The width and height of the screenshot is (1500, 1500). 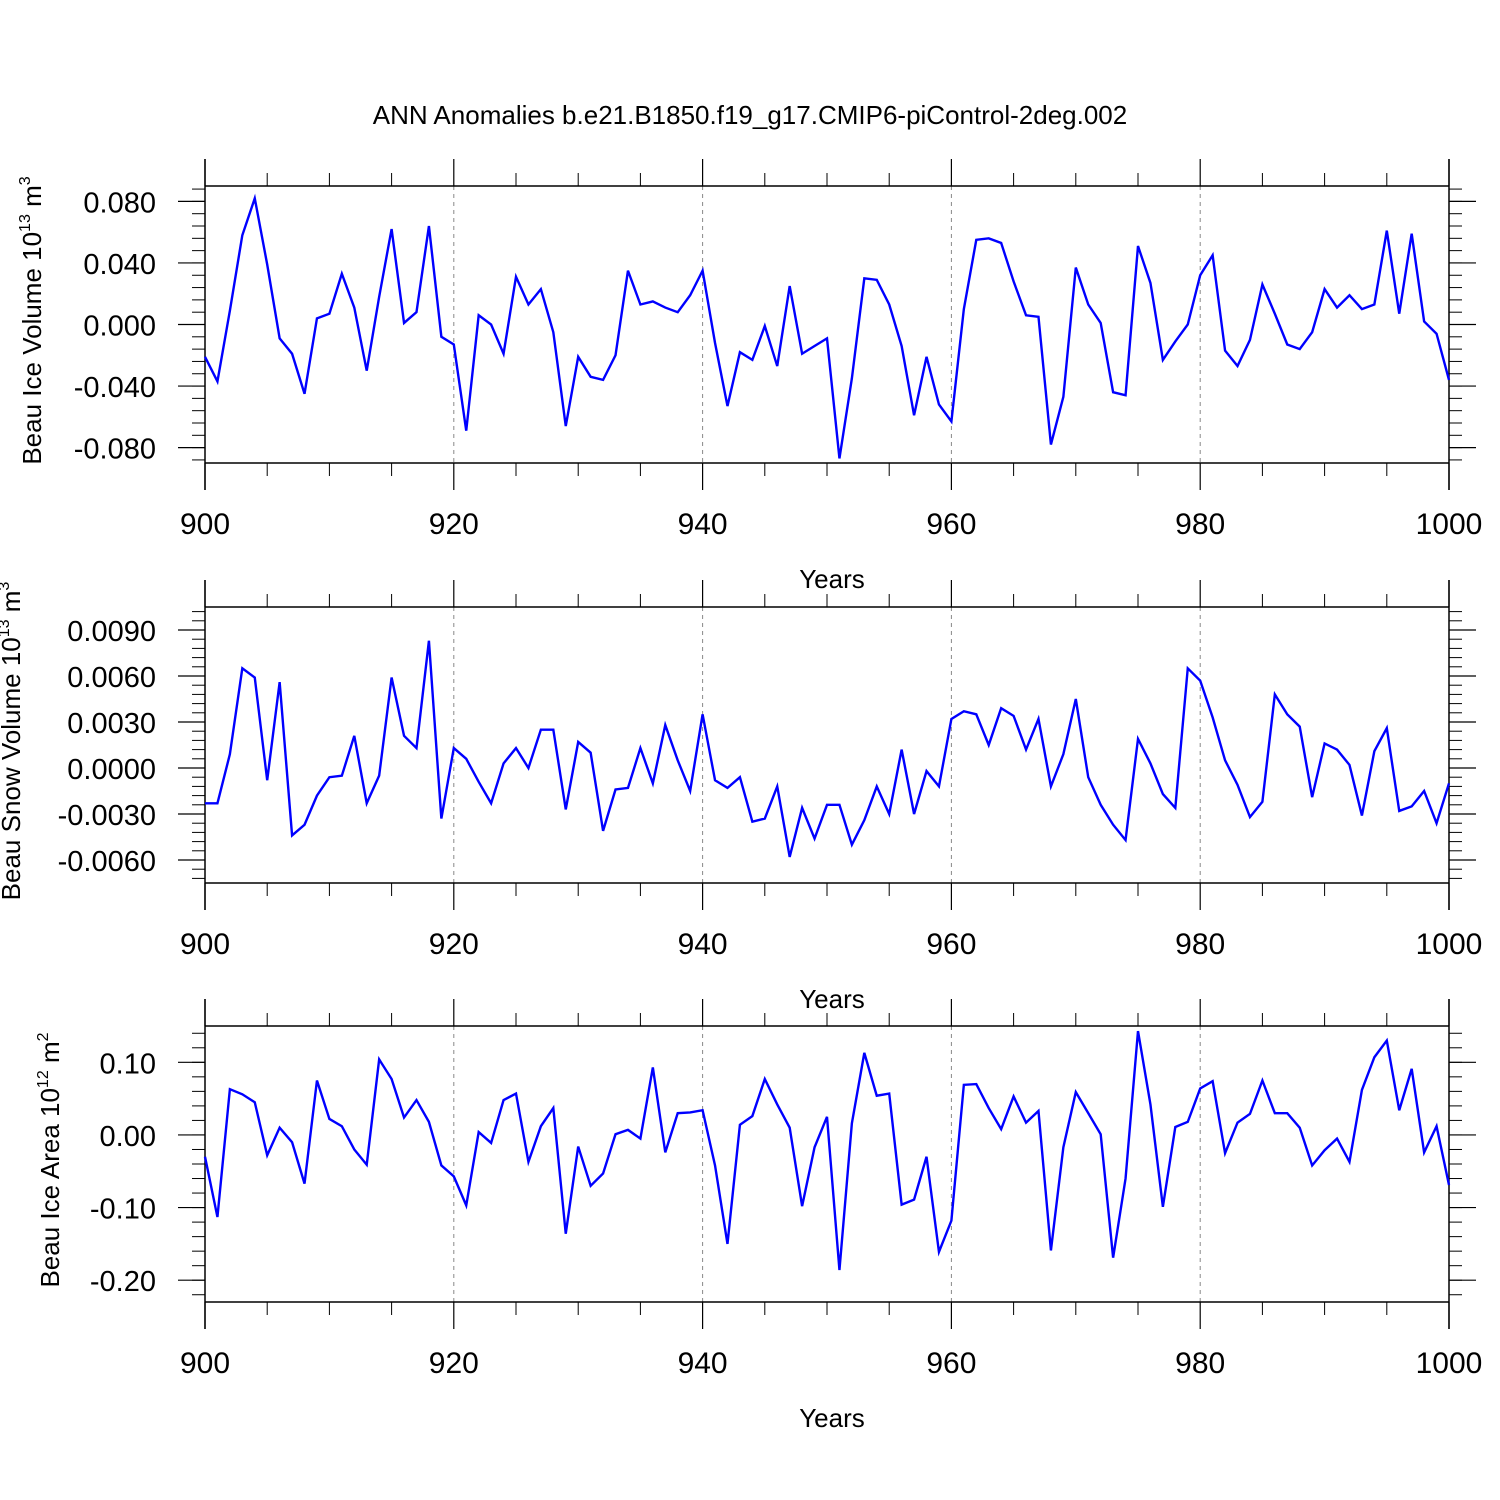 What do you see at coordinates (32, 320) in the screenshot?
I see `y-axis-label: Beau Ice Volume 1013 m3` at bounding box center [32, 320].